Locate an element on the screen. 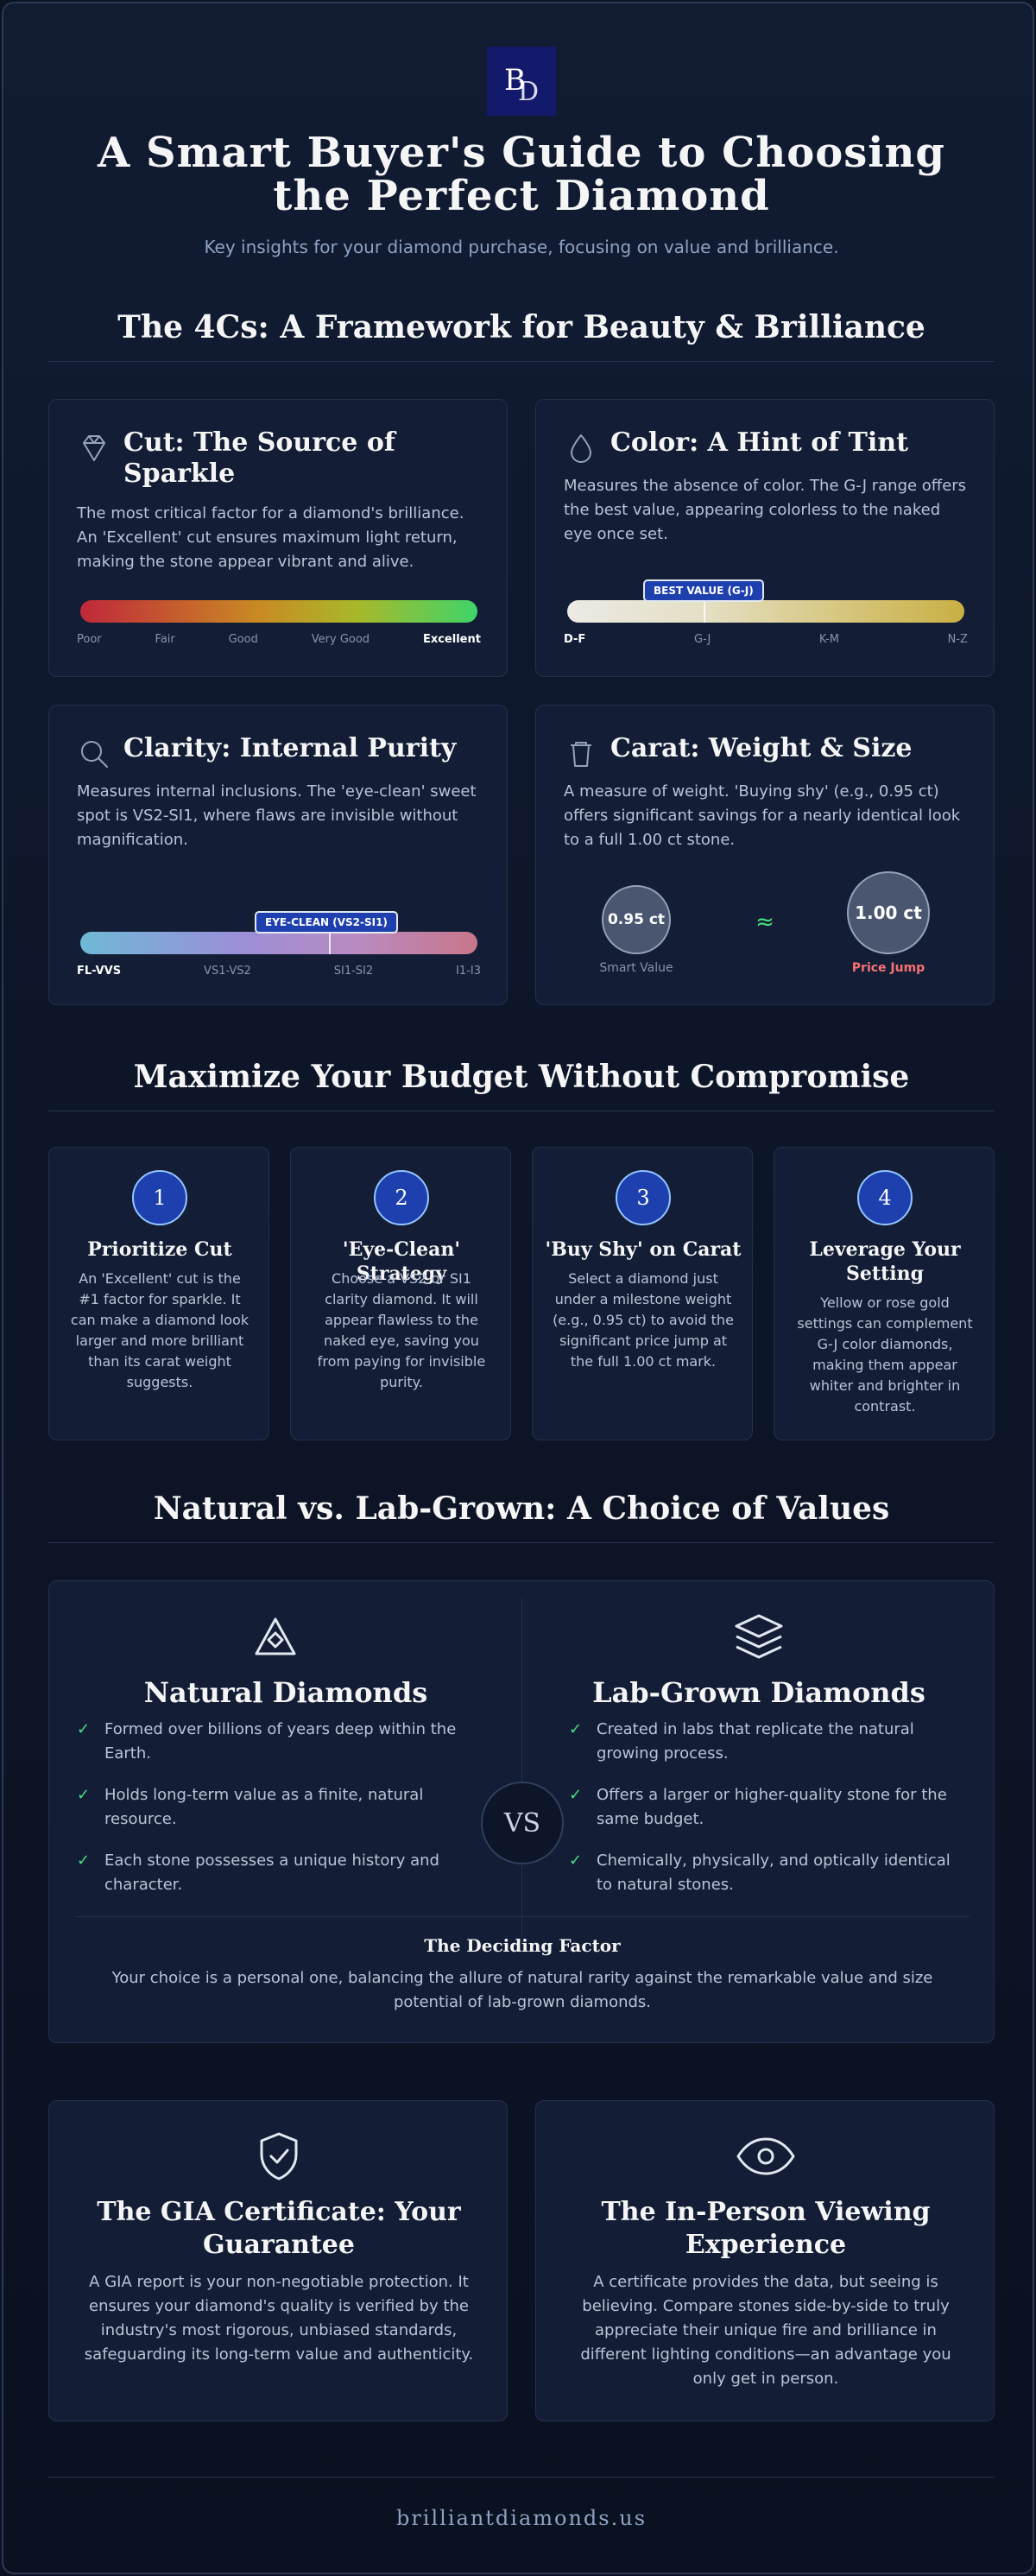 This screenshot has width=1036, height=2576. diamond-icon is located at coordinates (94, 448).